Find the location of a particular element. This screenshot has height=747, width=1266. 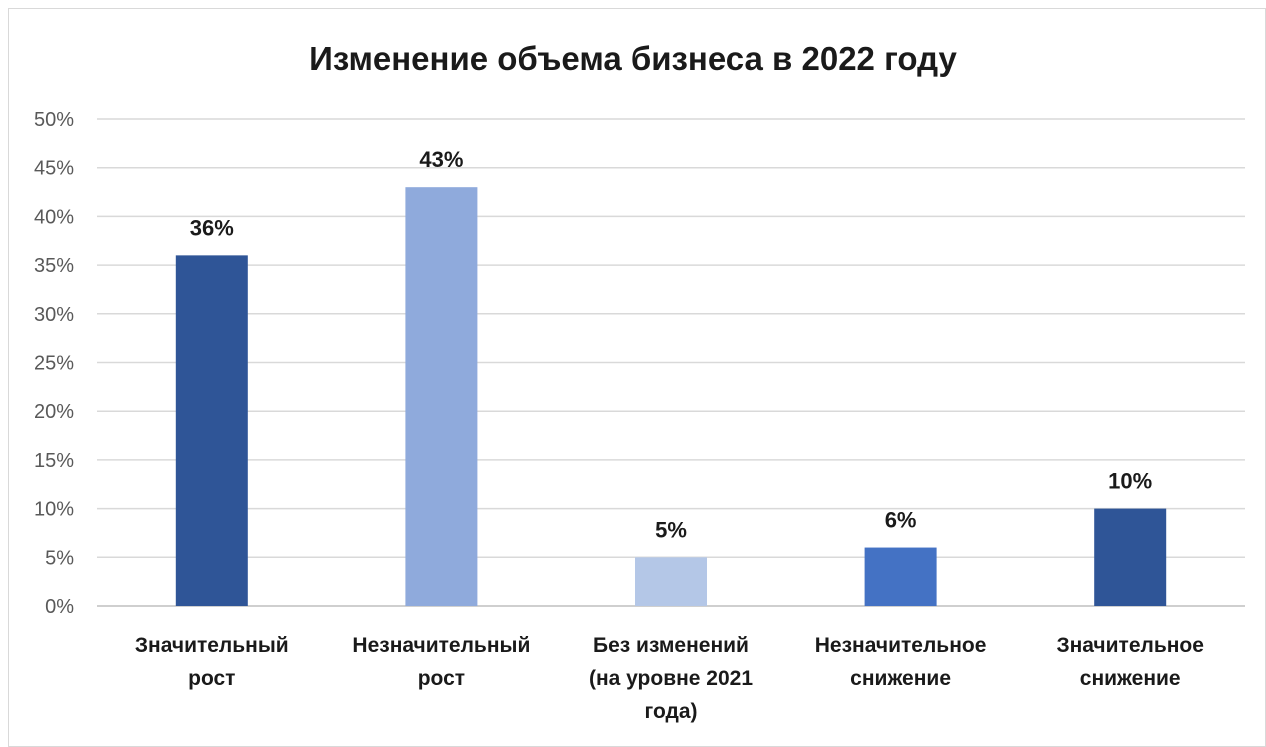

y-tick-label: 25% is located at coordinates (54, 364).